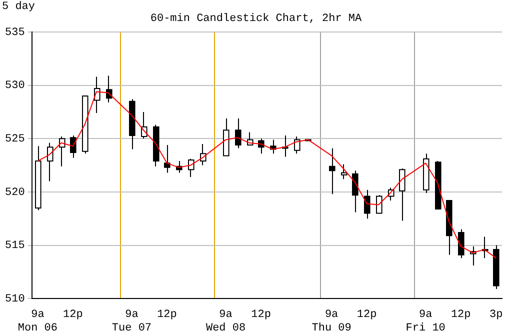 This screenshot has width=512, height=335. What do you see at coordinates (256, 19) in the screenshot?
I see `chart-title: 60-min Candlestick Chart, 2hr MA` at bounding box center [256, 19].